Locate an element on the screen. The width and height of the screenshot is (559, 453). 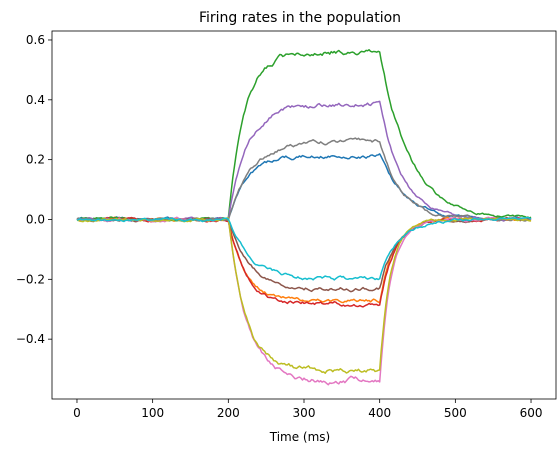
y-tick-label: 0.0 is located at coordinates (35, 219).